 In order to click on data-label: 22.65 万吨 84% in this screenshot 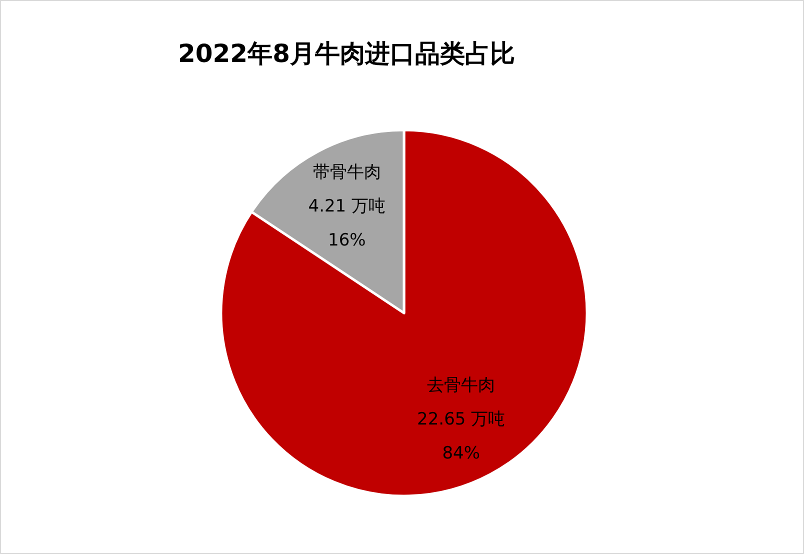, I will do `click(461, 436)`.